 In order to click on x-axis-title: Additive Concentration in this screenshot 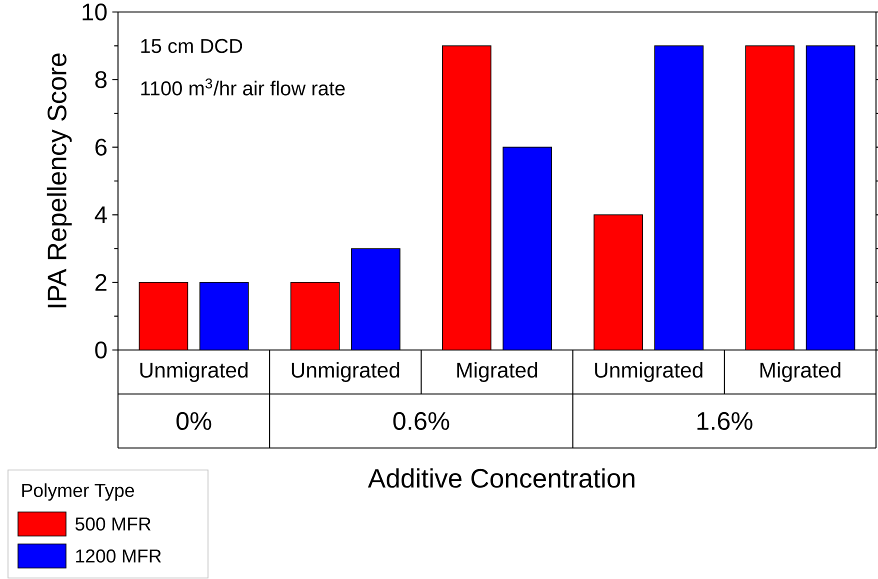, I will do `click(501, 478)`.